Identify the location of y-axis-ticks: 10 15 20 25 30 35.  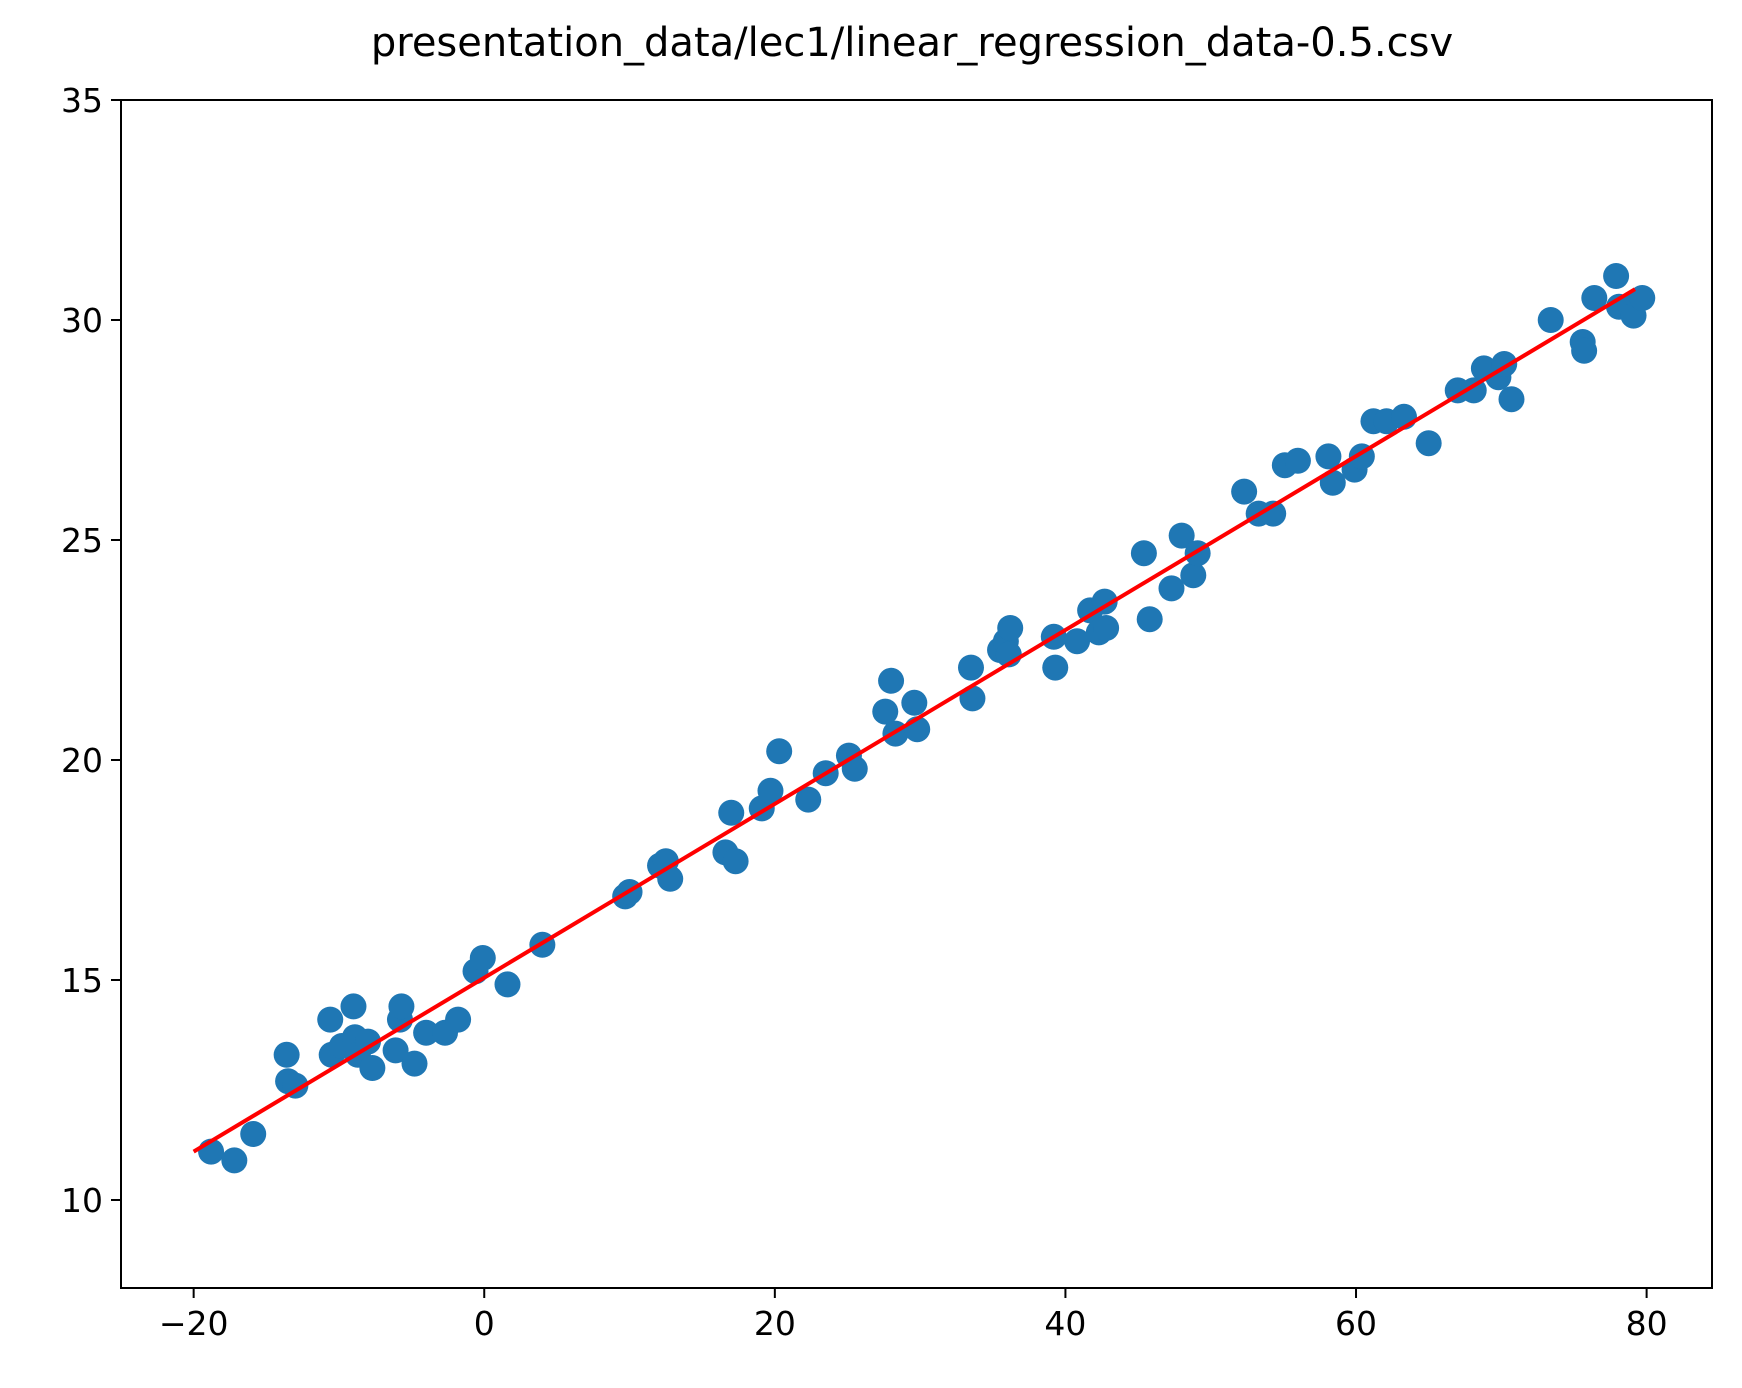
(91, 650).